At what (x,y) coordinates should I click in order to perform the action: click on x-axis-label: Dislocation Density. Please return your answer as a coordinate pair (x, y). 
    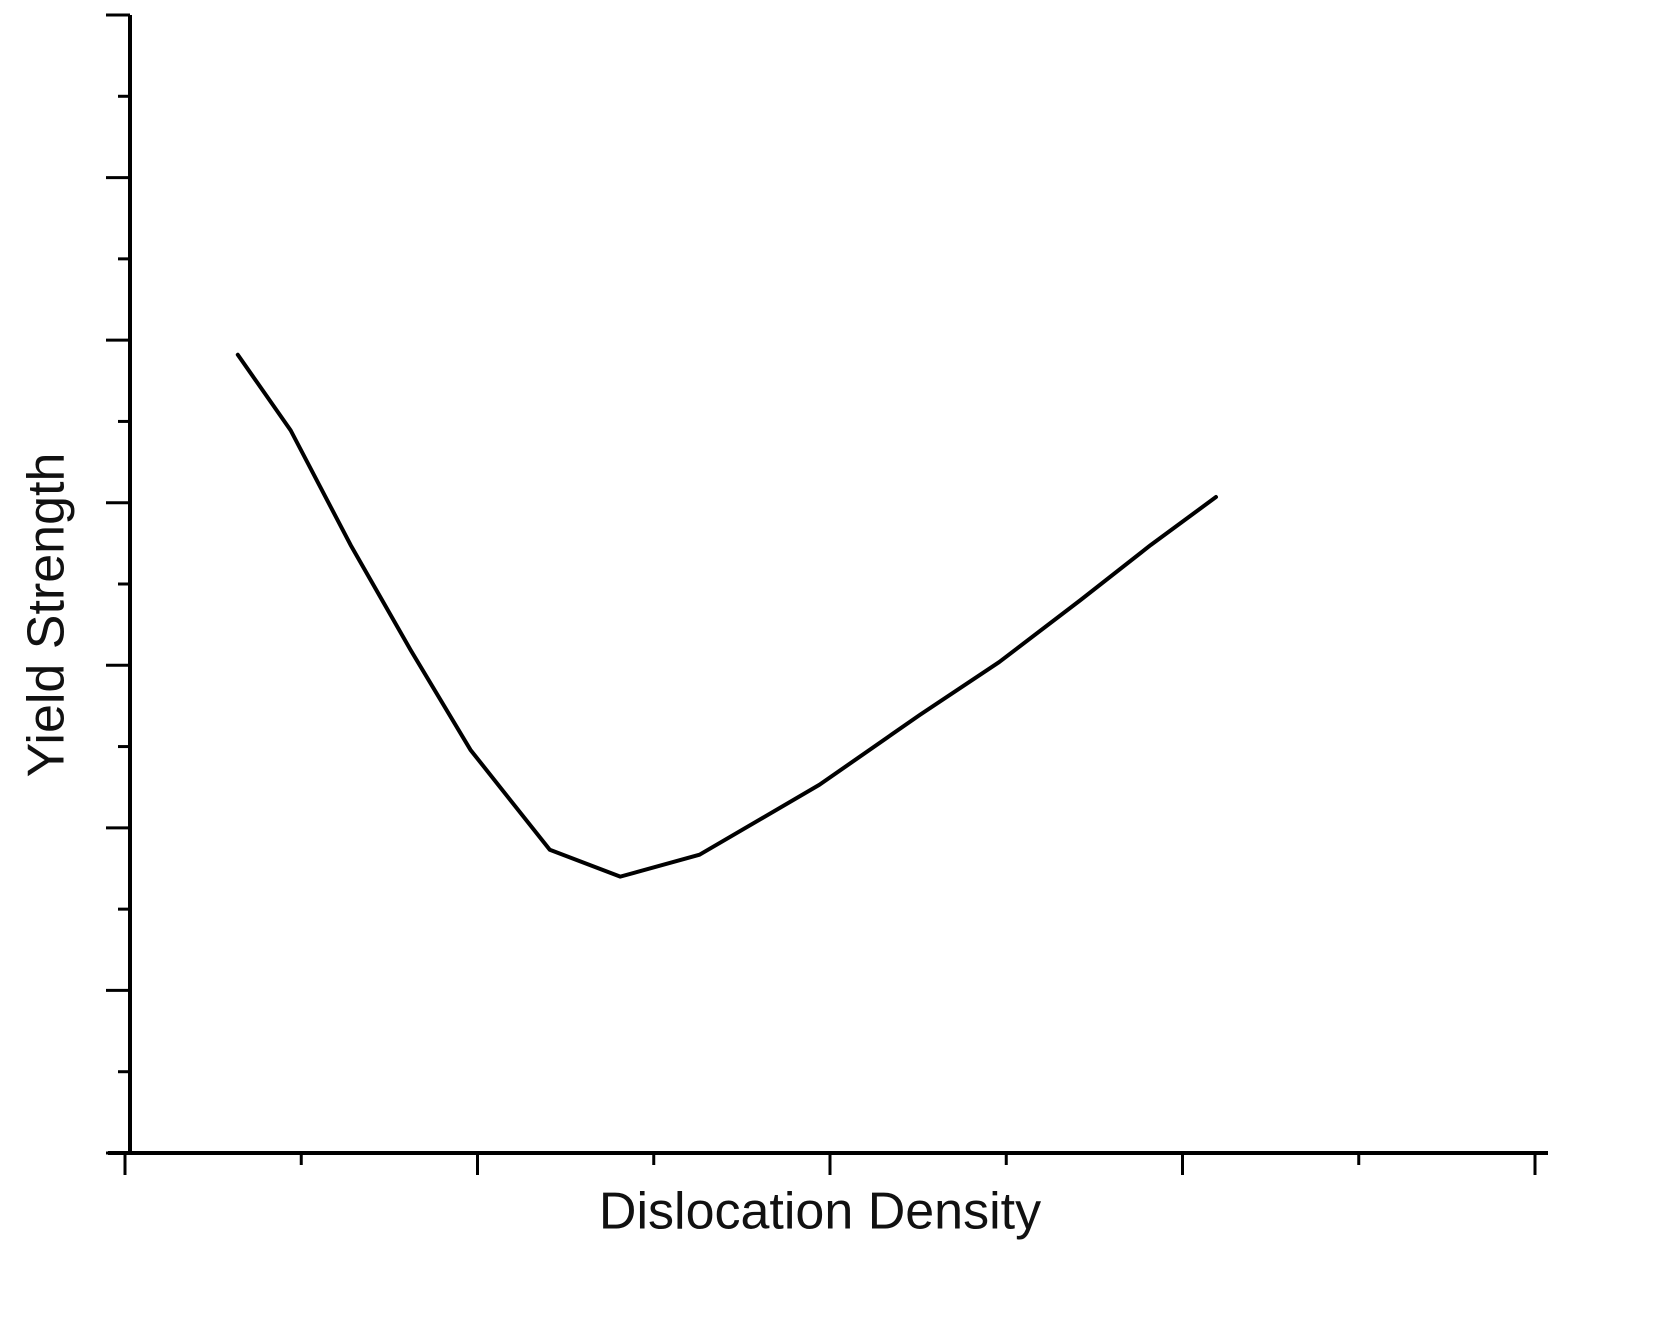
    Looking at the image, I should click on (820, 1212).